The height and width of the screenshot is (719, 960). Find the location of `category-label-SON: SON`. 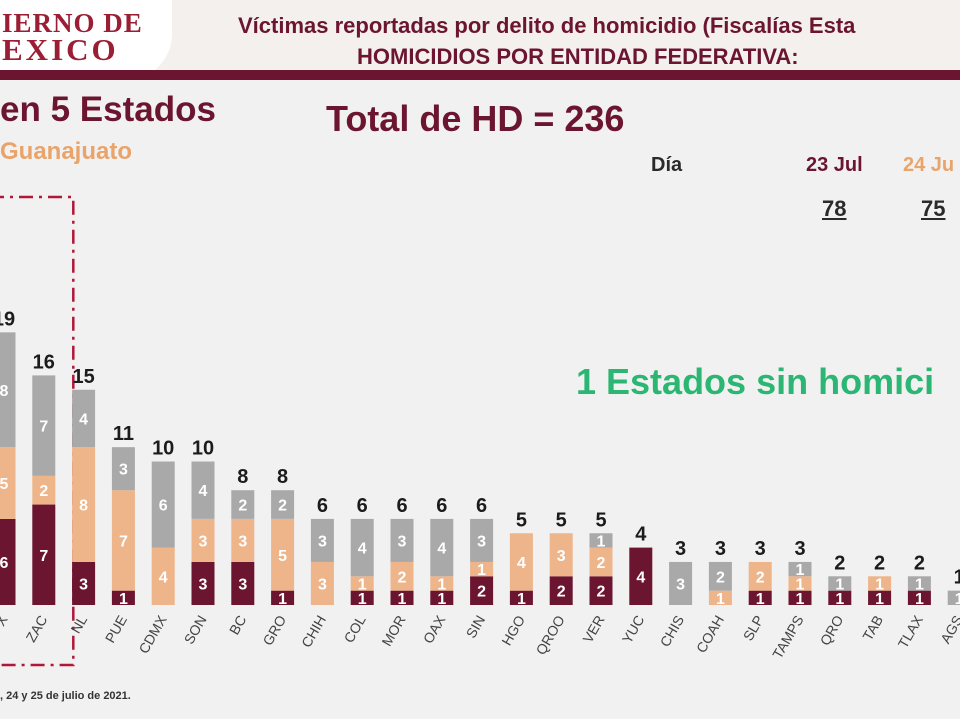

category-label-SON: SON is located at coordinates (195, 630).